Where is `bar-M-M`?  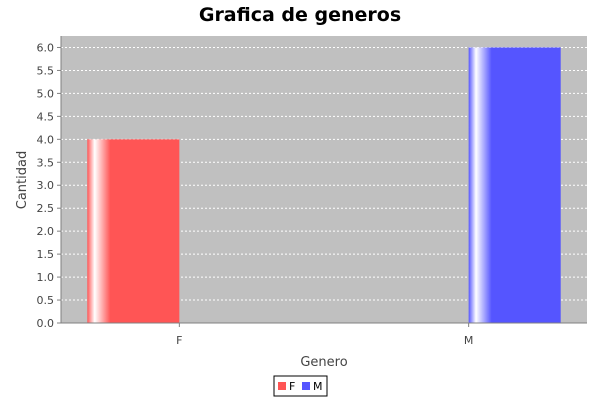
bar-M-M is located at coordinates (514, 185).